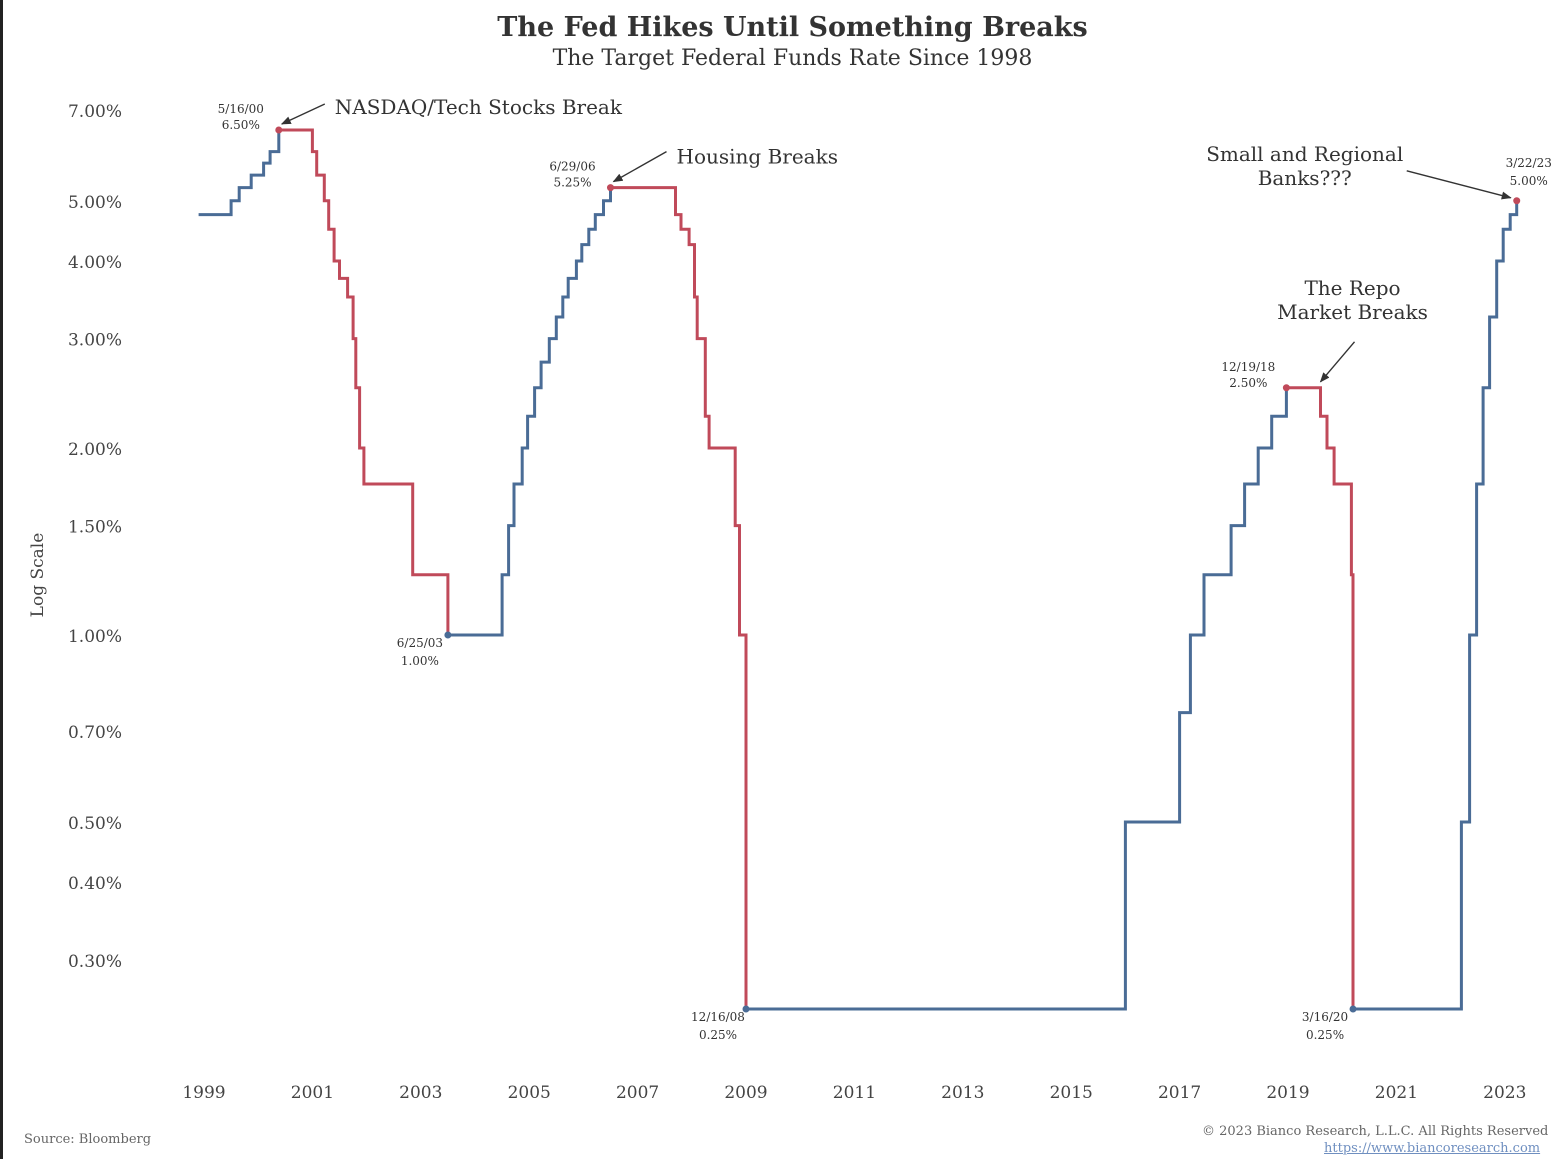 Image resolution: width=1552 pixels, height=1159 pixels. I want to click on x-tick-label: 2017, so click(1179, 1093).